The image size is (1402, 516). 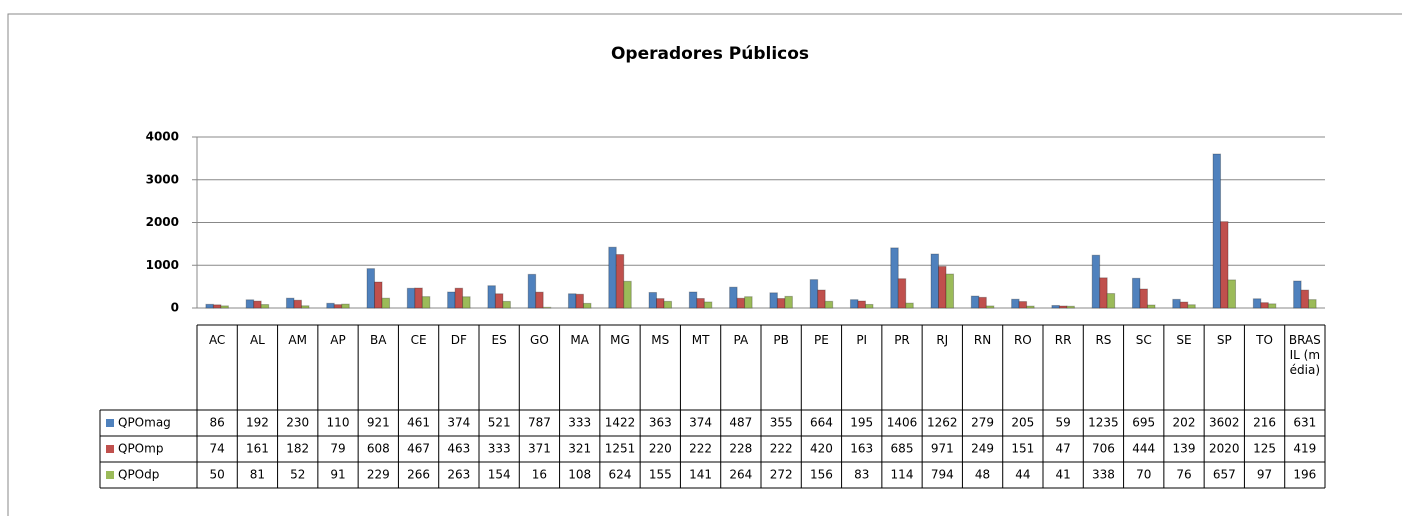 I want to click on data-table-value: 155, so click(x=660, y=475).